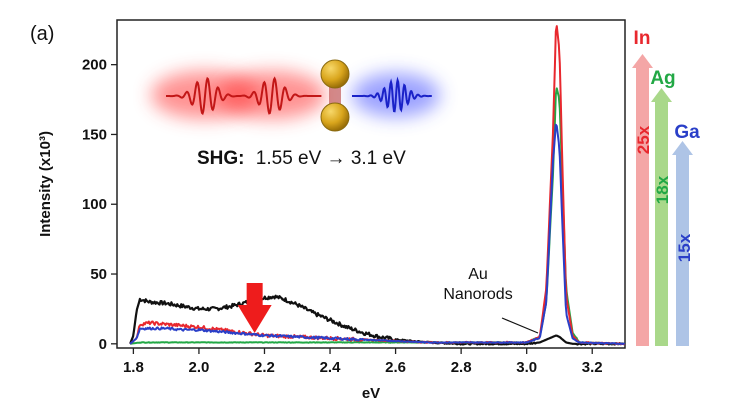 Image resolution: width=740 pixels, height=410 pixels. What do you see at coordinates (662, 78) in the screenshot?
I see `ag-label: Ag` at bounding box center [662, 78].